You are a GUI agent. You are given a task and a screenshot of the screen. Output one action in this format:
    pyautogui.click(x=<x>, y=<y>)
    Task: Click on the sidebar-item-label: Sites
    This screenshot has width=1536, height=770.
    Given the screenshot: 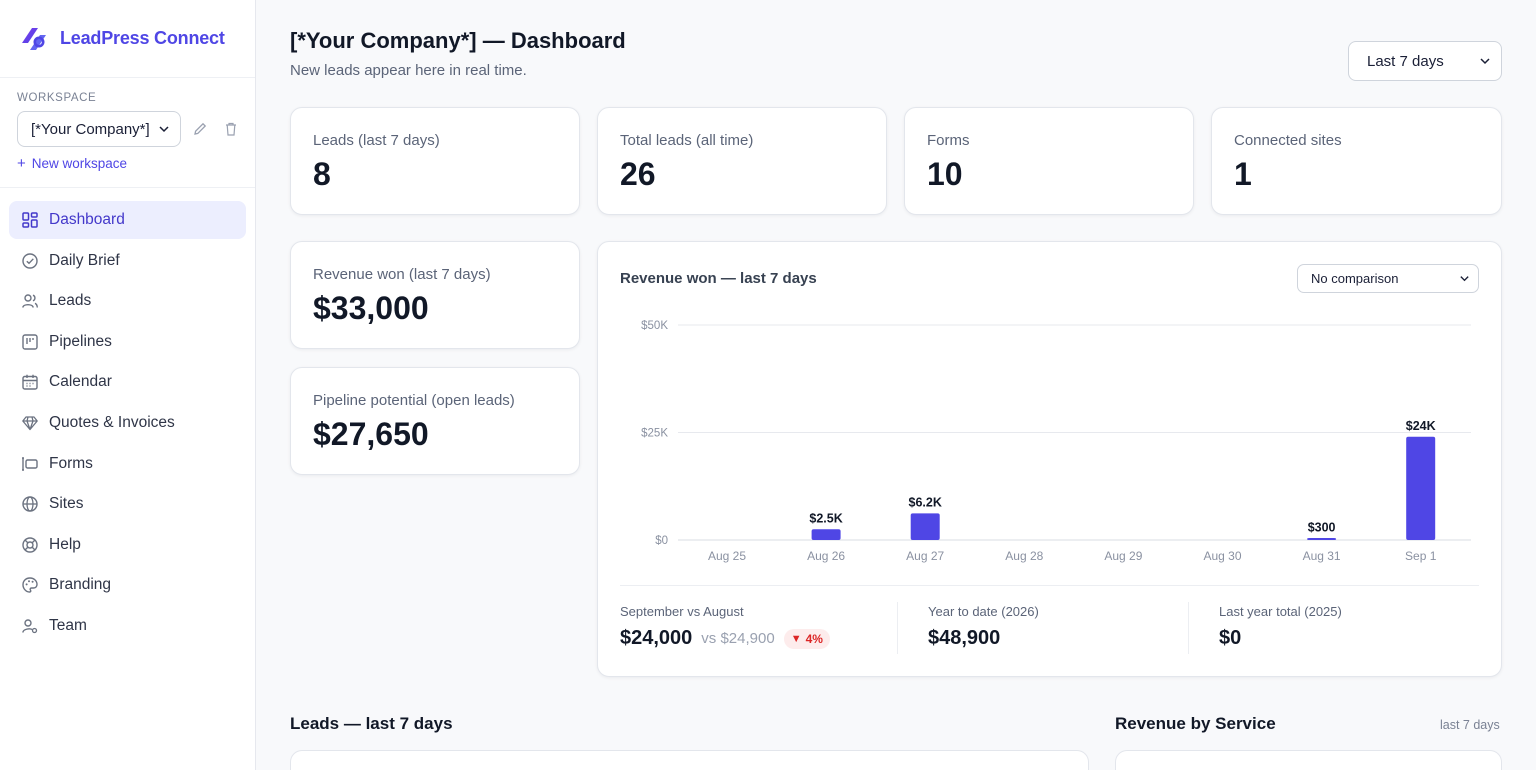 What is the action you would take?
    pyautogui.click(x=66, y=504)
    